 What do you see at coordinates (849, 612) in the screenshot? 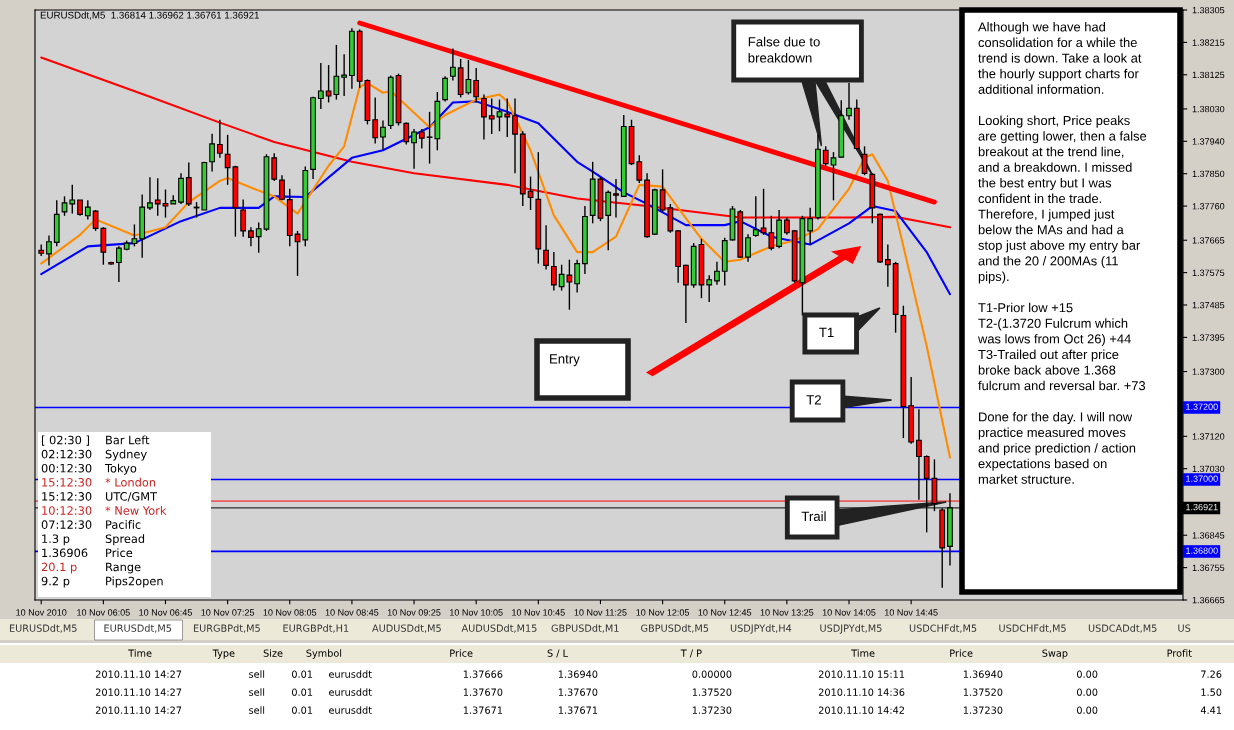
I see `x-tick-label: 10 Nov 14:05` at bounding box center [849, 612].